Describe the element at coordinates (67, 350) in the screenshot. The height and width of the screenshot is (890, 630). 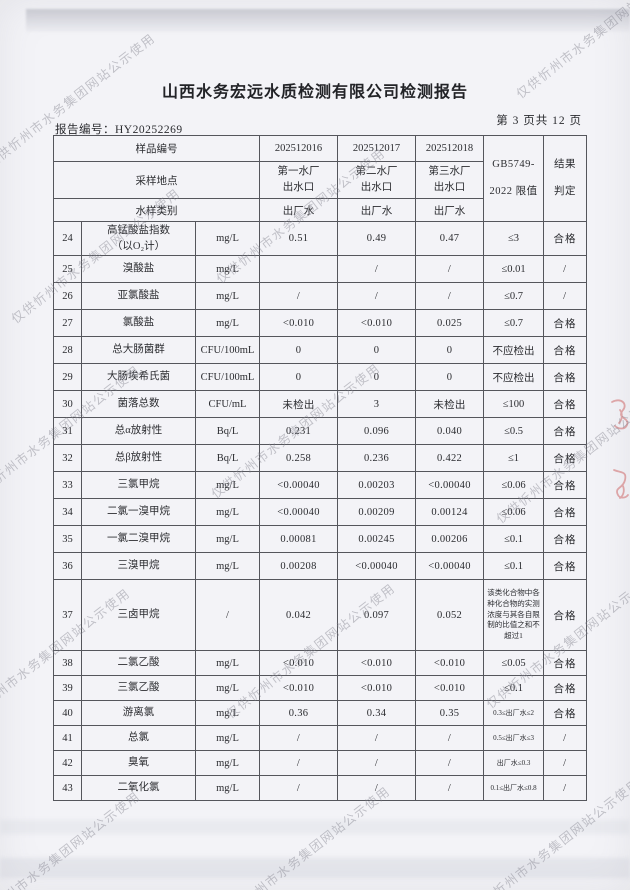
I see `cell-num: 28` at that location.